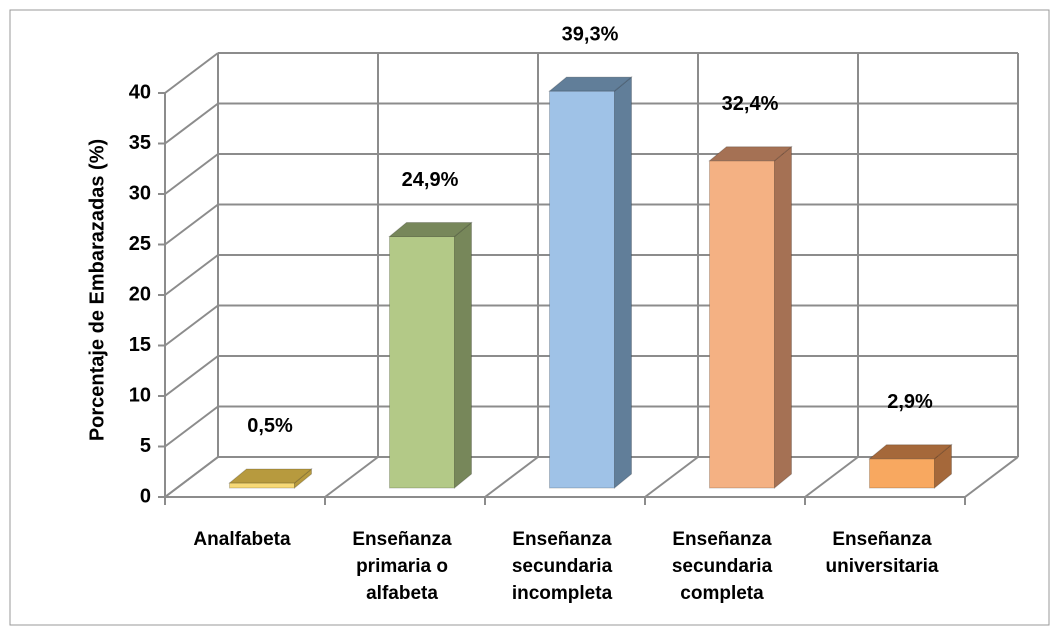  I want to click on y-tick-label: 10, so click(140, 395).